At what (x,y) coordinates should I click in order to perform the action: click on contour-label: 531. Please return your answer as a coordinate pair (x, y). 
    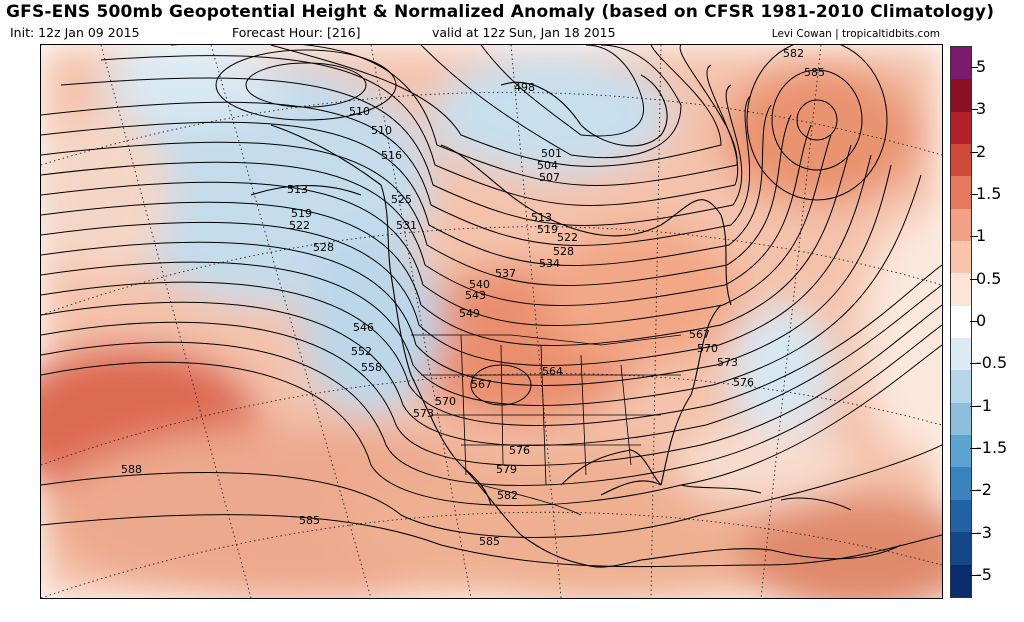
    Looking at the image, I should click on (406, 225).